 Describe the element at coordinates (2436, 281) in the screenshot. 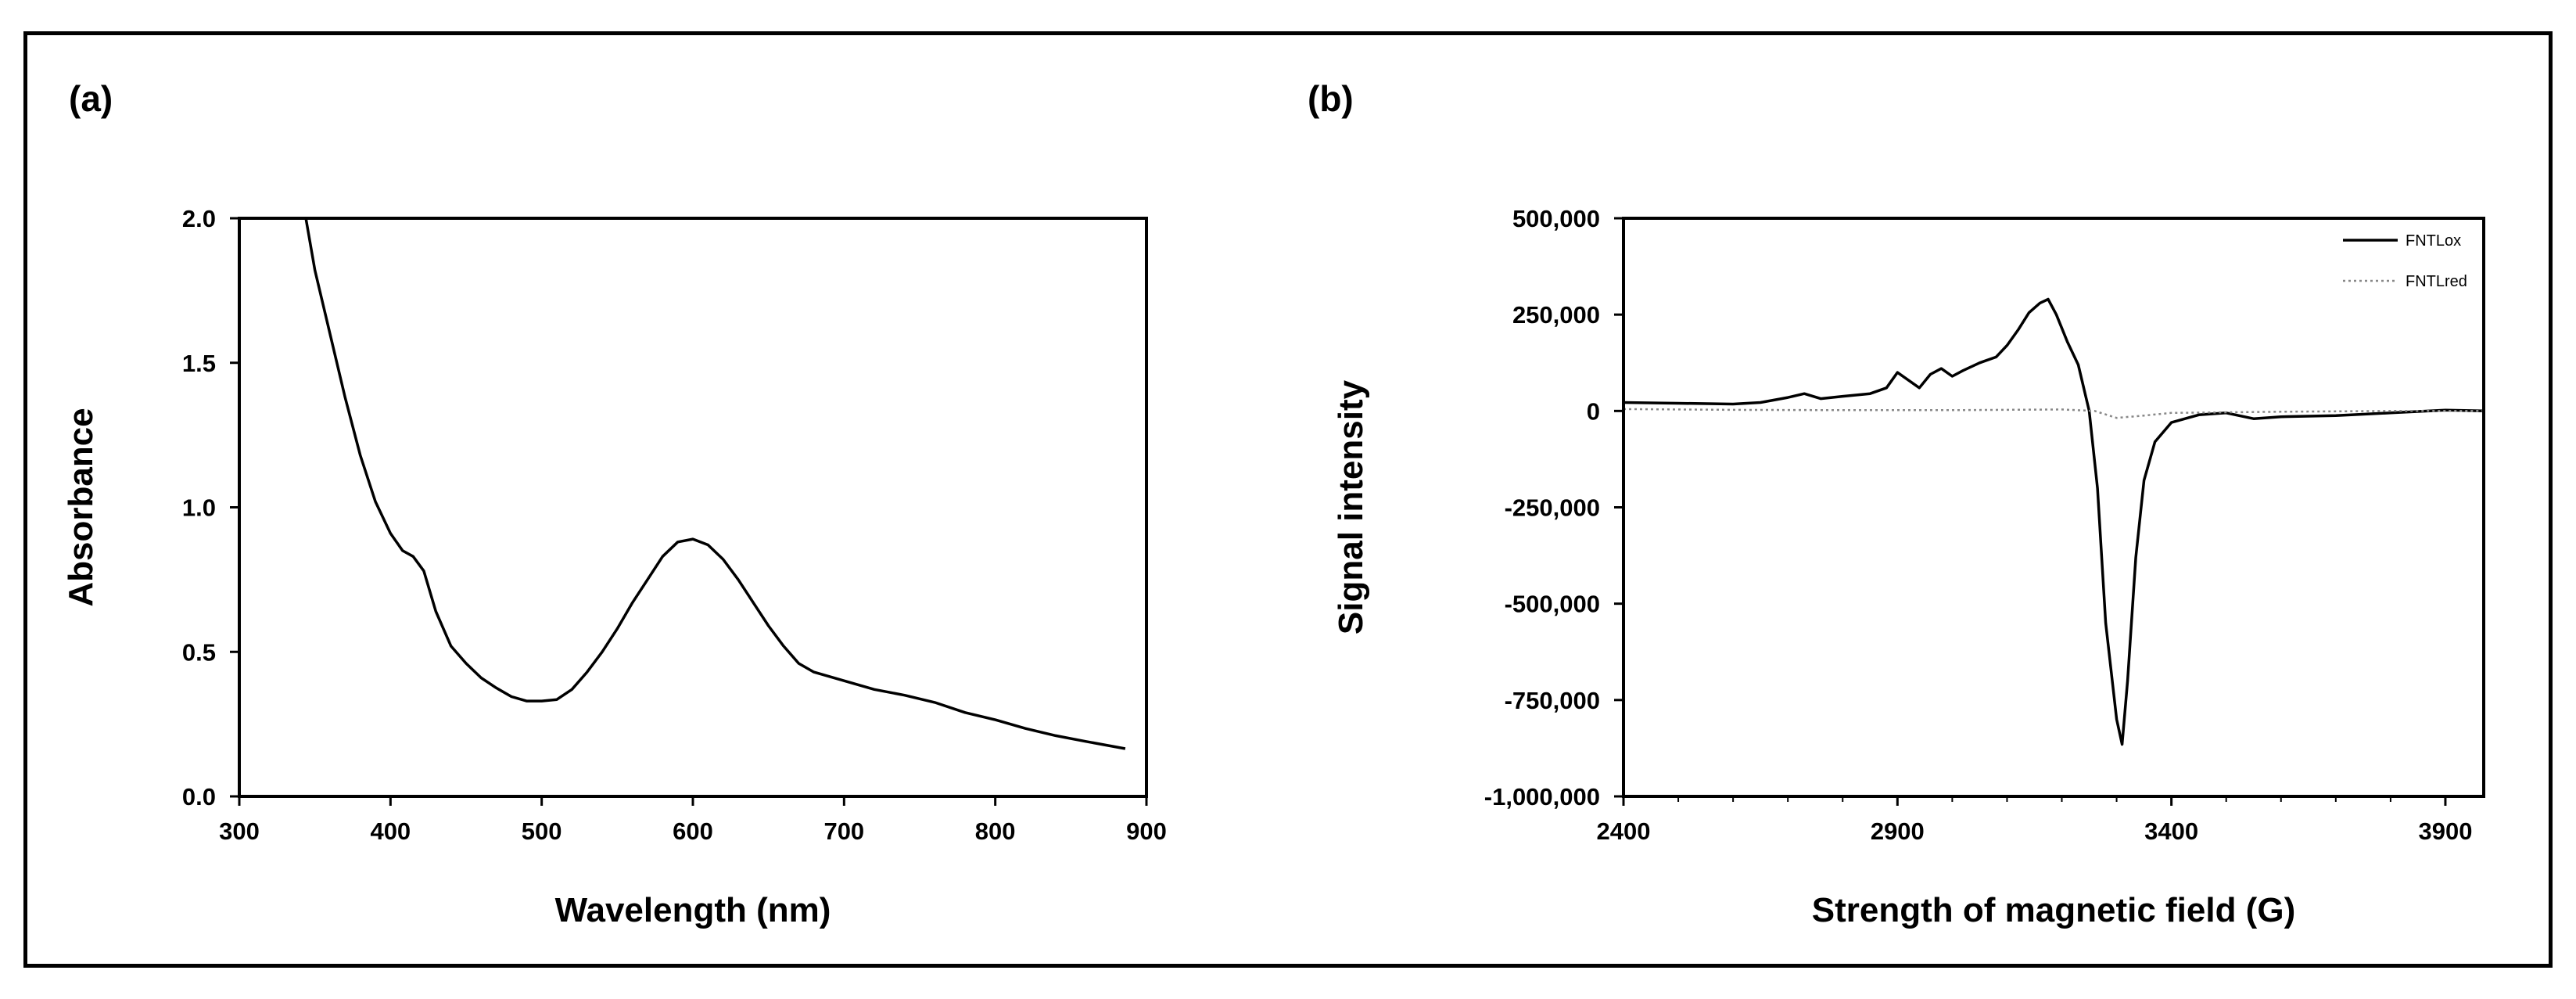

I see `legend-label-fntlred: FNTLred` at that location.